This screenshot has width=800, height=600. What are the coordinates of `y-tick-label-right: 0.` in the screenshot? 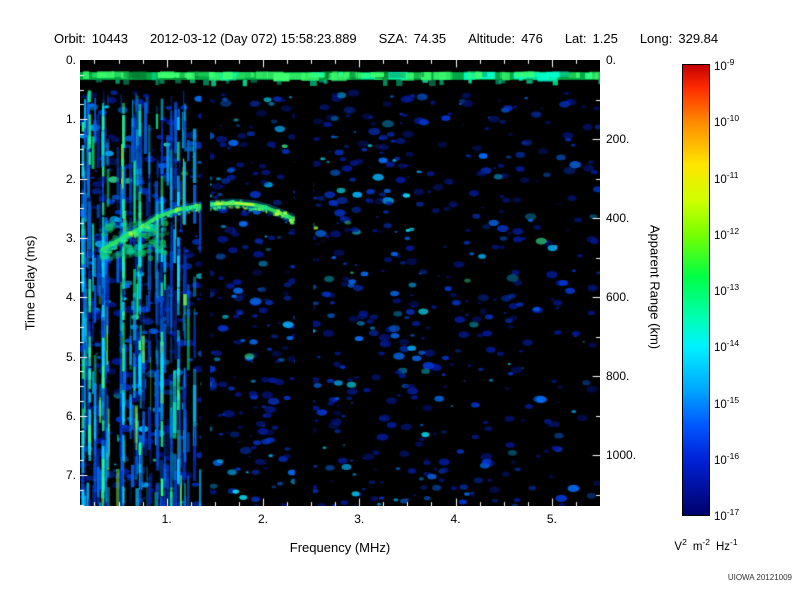 It's located at (611, 60).